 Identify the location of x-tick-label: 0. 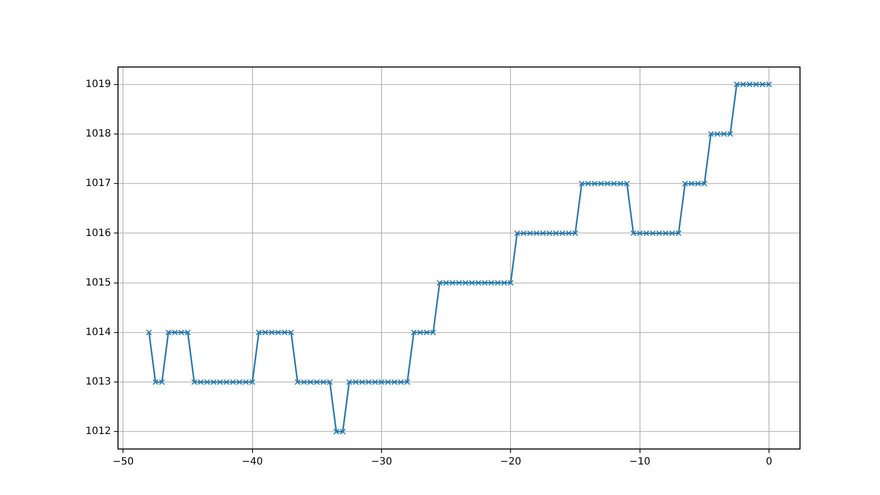
(769, 462).